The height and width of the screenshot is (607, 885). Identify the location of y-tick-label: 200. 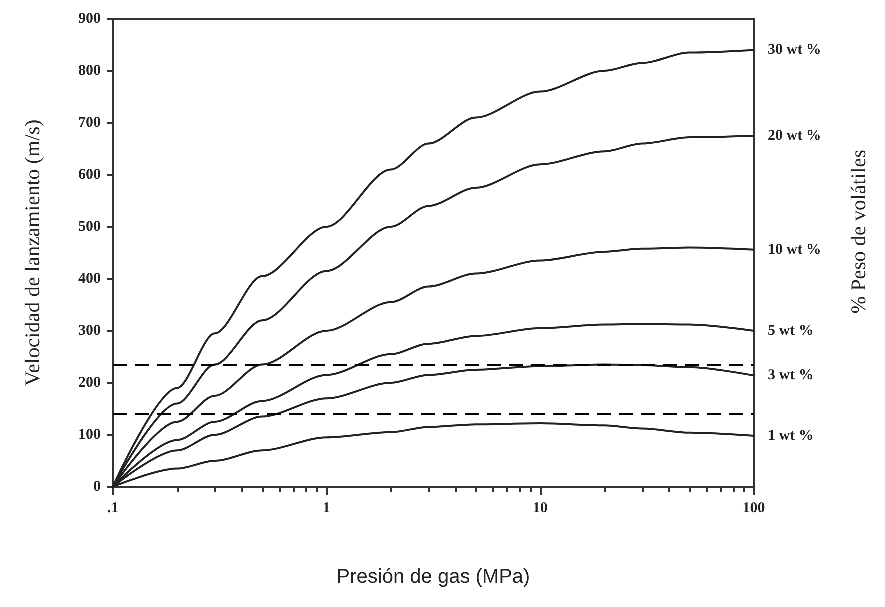
(89, 383).